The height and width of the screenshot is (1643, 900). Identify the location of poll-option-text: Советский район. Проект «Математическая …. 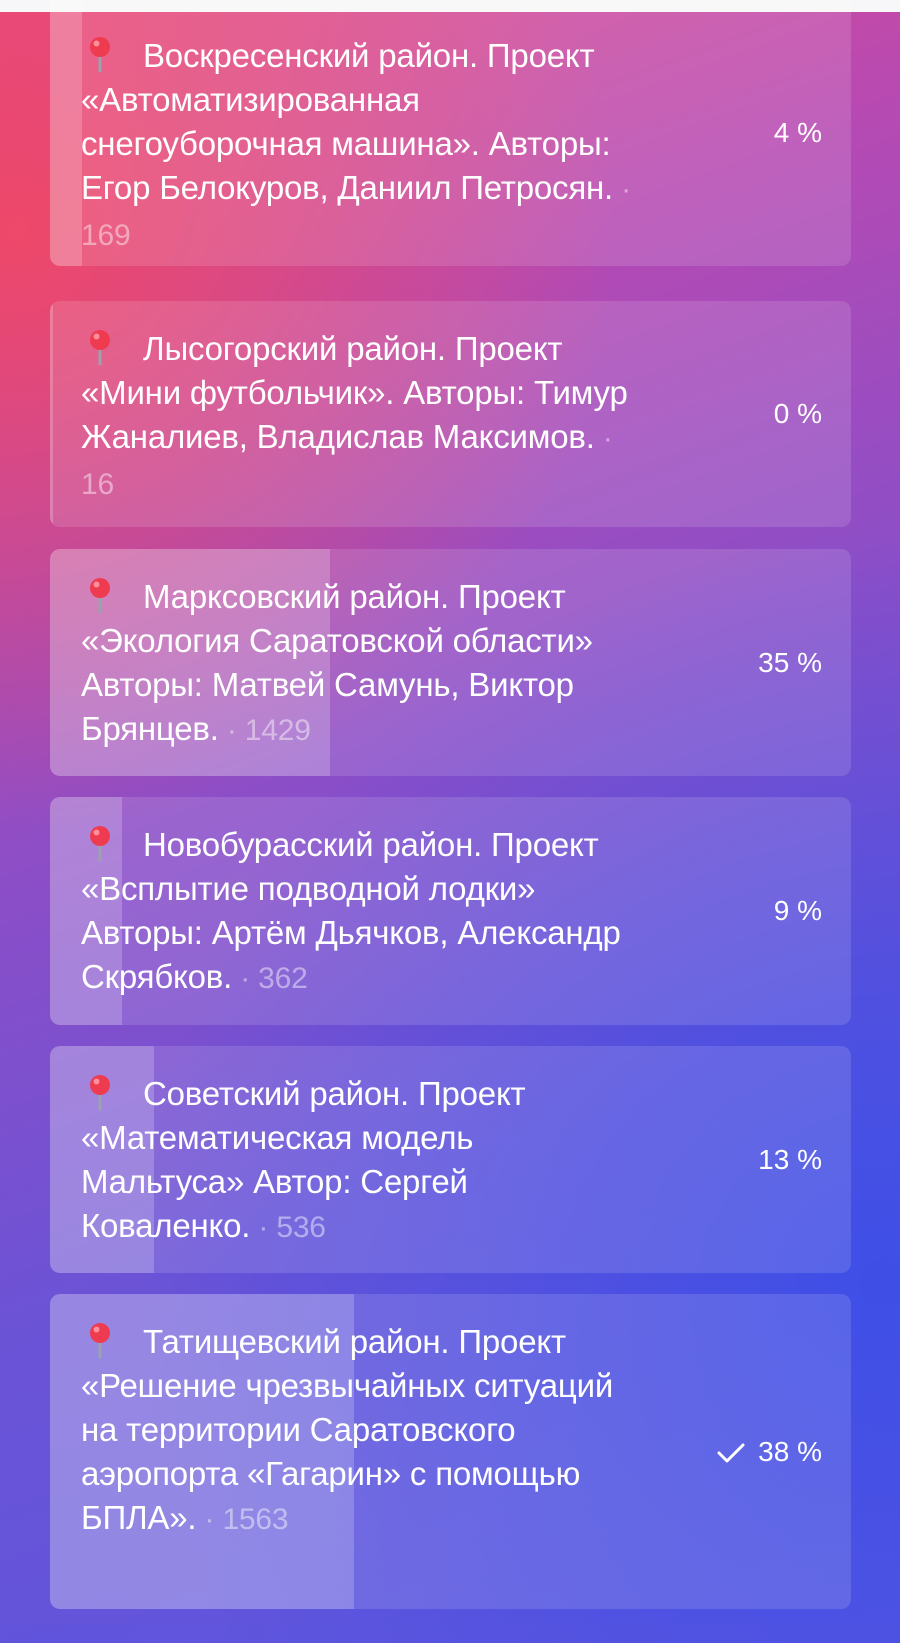
(361, 1161).